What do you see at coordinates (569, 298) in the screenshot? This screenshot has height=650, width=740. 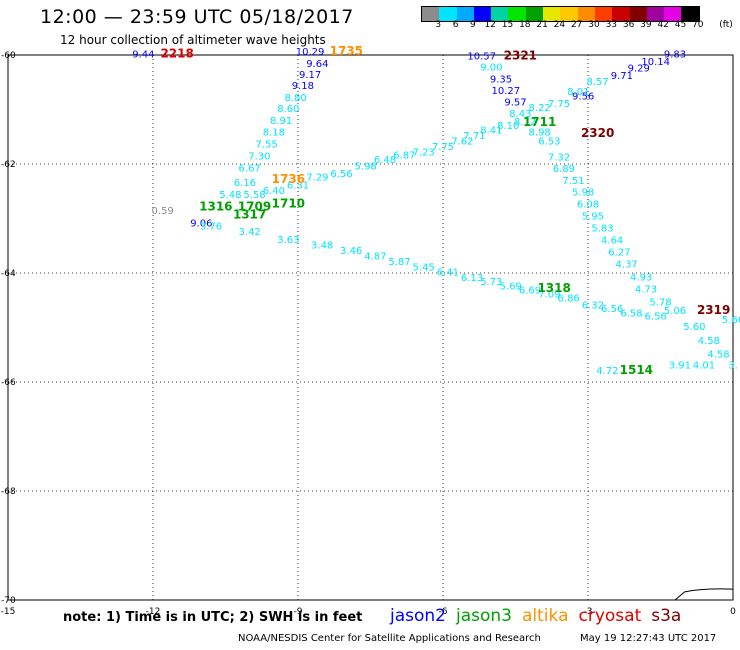 I see `wave-height-label: 6.86` at bounding box center [569, 298].